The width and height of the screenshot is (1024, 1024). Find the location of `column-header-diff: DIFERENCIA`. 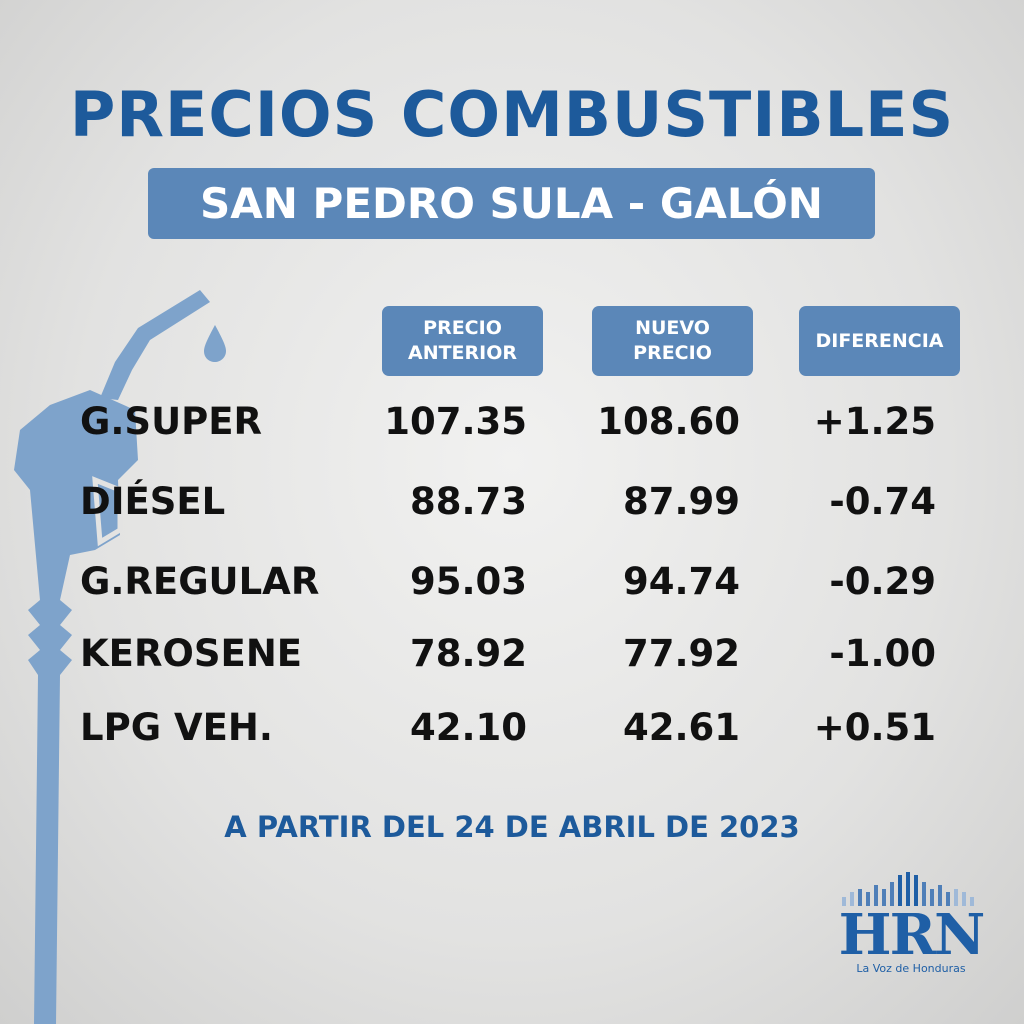

column-header-diff: DIFERENCIA is located at coordinates (879, 341).